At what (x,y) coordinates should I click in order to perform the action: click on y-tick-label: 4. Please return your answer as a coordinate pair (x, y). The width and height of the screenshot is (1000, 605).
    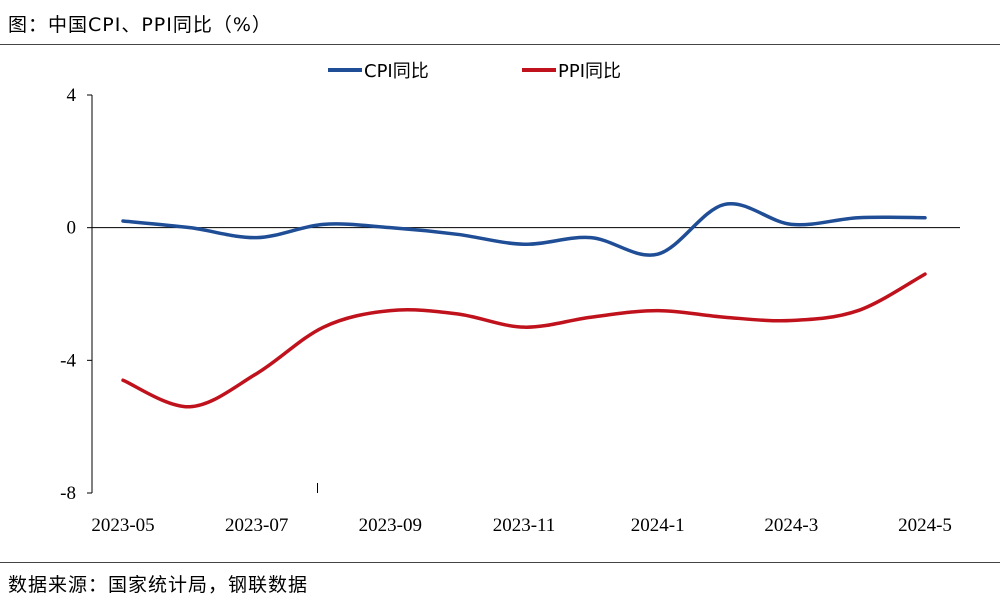
    Looking at the image, I should click on (72, 95).